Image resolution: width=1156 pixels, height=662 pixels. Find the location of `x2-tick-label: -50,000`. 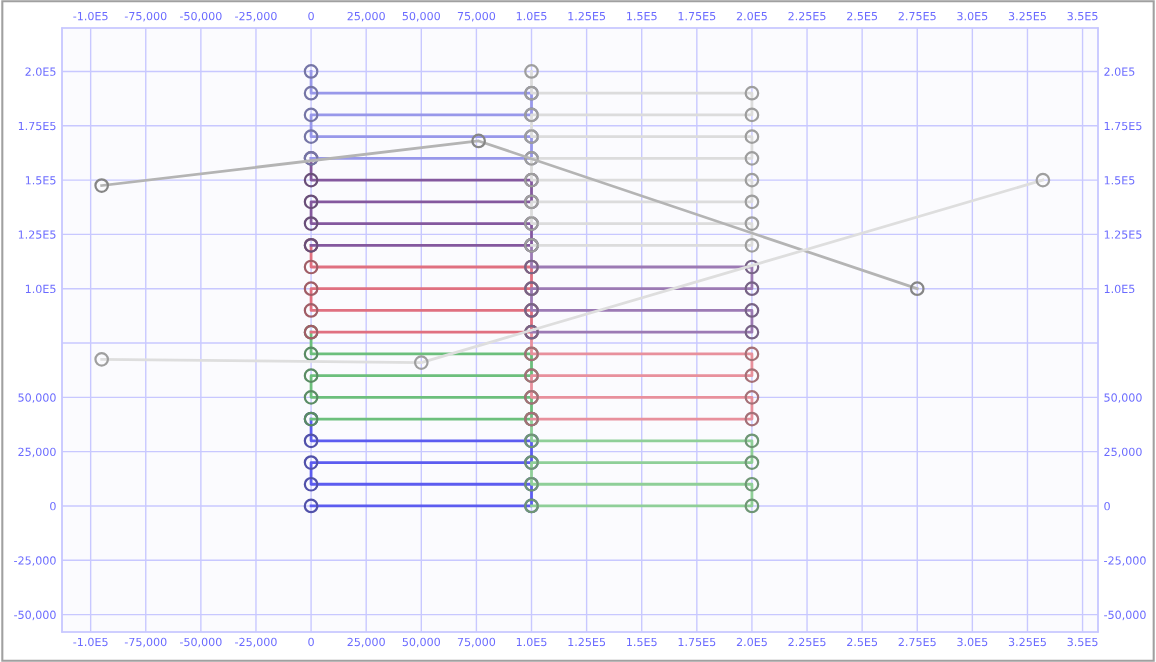

x2-tick-label: -50,000 is located at coordinates (200, 16).